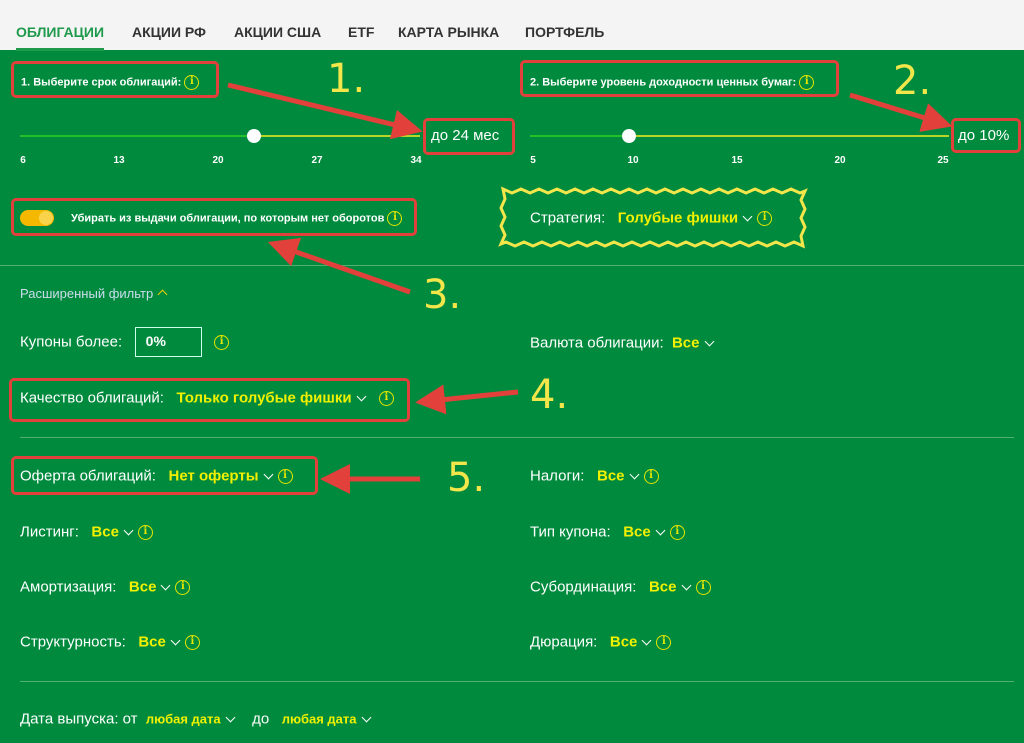 This screenshot has width=1024, height=743. Describe the element at coordinates (361, 32) in the screenshot. I see `tab-etf: ETF` at that location.